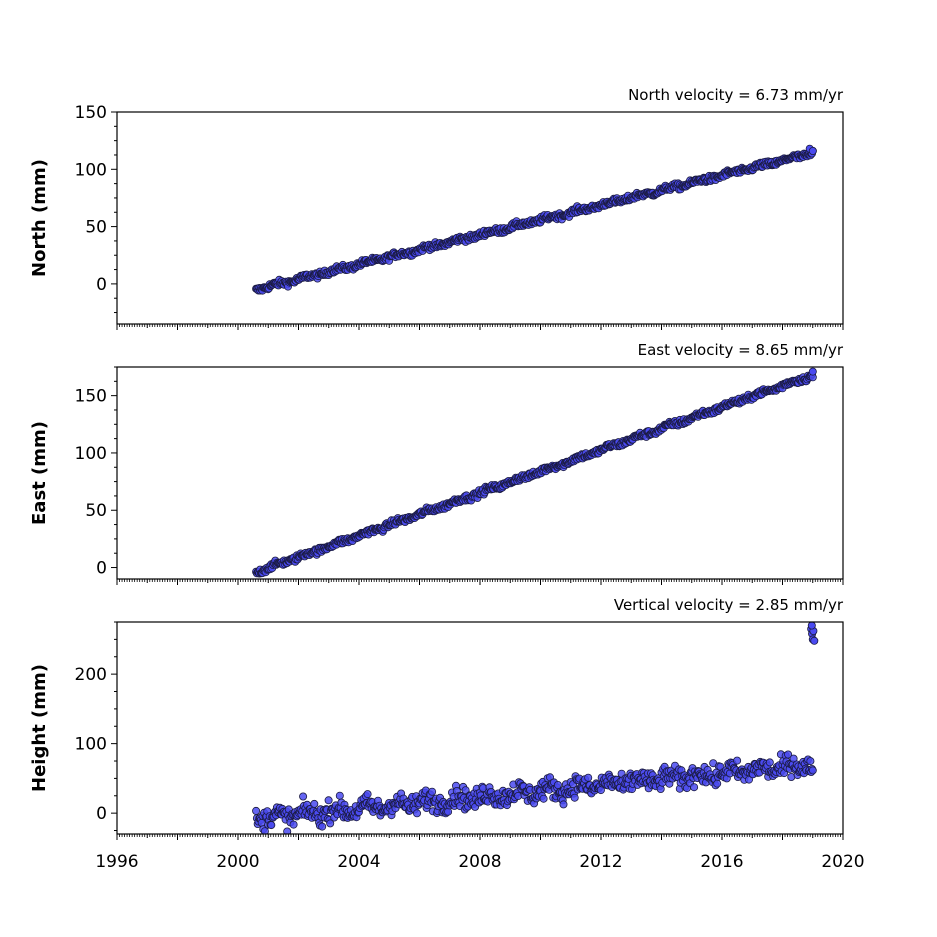 The height and width of the screenshot is (937, 937). What do you see at coordinates (237, 862) in the screenshot?
I see `xtick-label: 2000` at bounding box center [237, 862].